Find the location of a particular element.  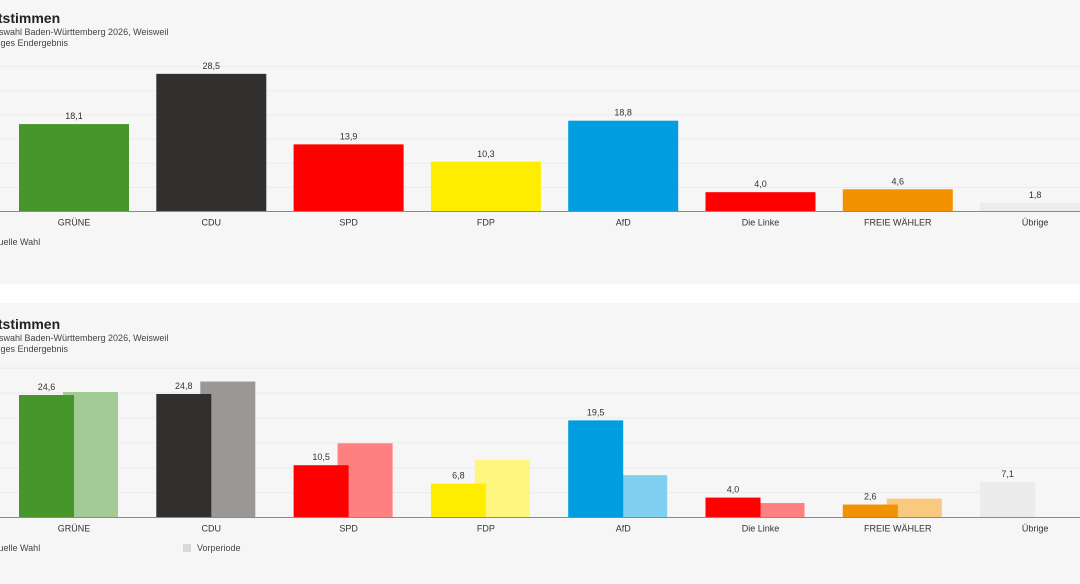

data-label: 10,5 is located at coordinates (321, 457).